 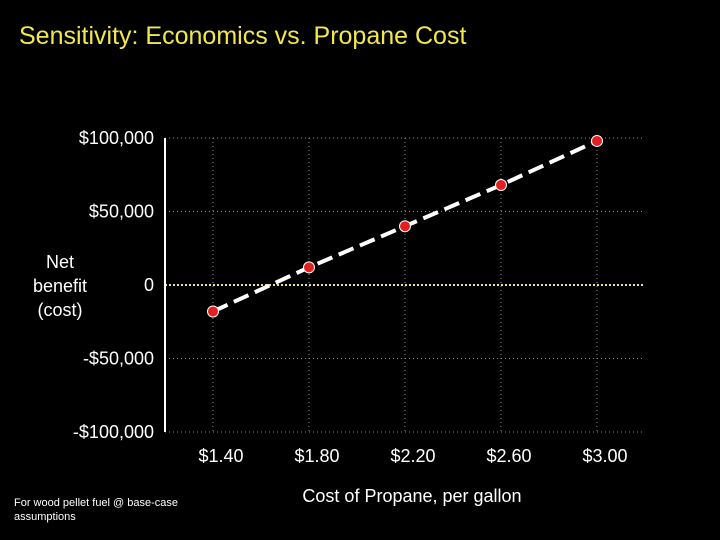 I want to click on y-axis-label: Net benefit (cost), so click(x=60, y=286).